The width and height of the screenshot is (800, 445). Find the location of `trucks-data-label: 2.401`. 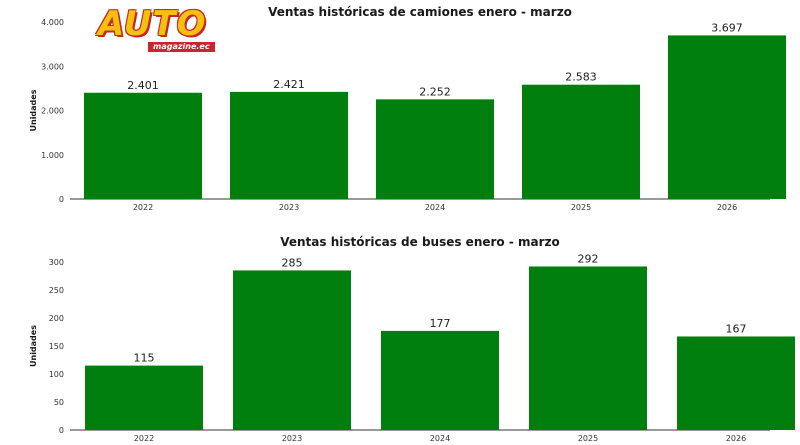

trucks-data-label: 2.401 is located at coordinates (143, 85).